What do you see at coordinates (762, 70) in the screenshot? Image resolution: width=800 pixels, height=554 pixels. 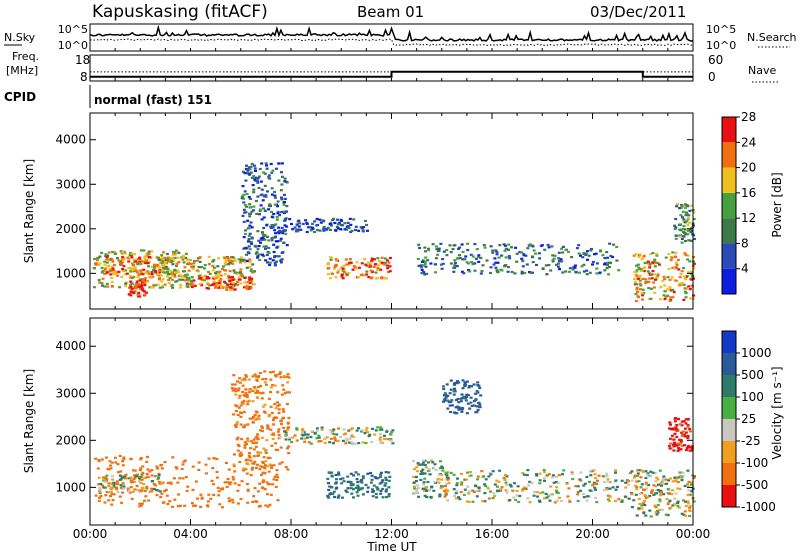 I see `nave-label: Nave` at bounding box center [762, 70].